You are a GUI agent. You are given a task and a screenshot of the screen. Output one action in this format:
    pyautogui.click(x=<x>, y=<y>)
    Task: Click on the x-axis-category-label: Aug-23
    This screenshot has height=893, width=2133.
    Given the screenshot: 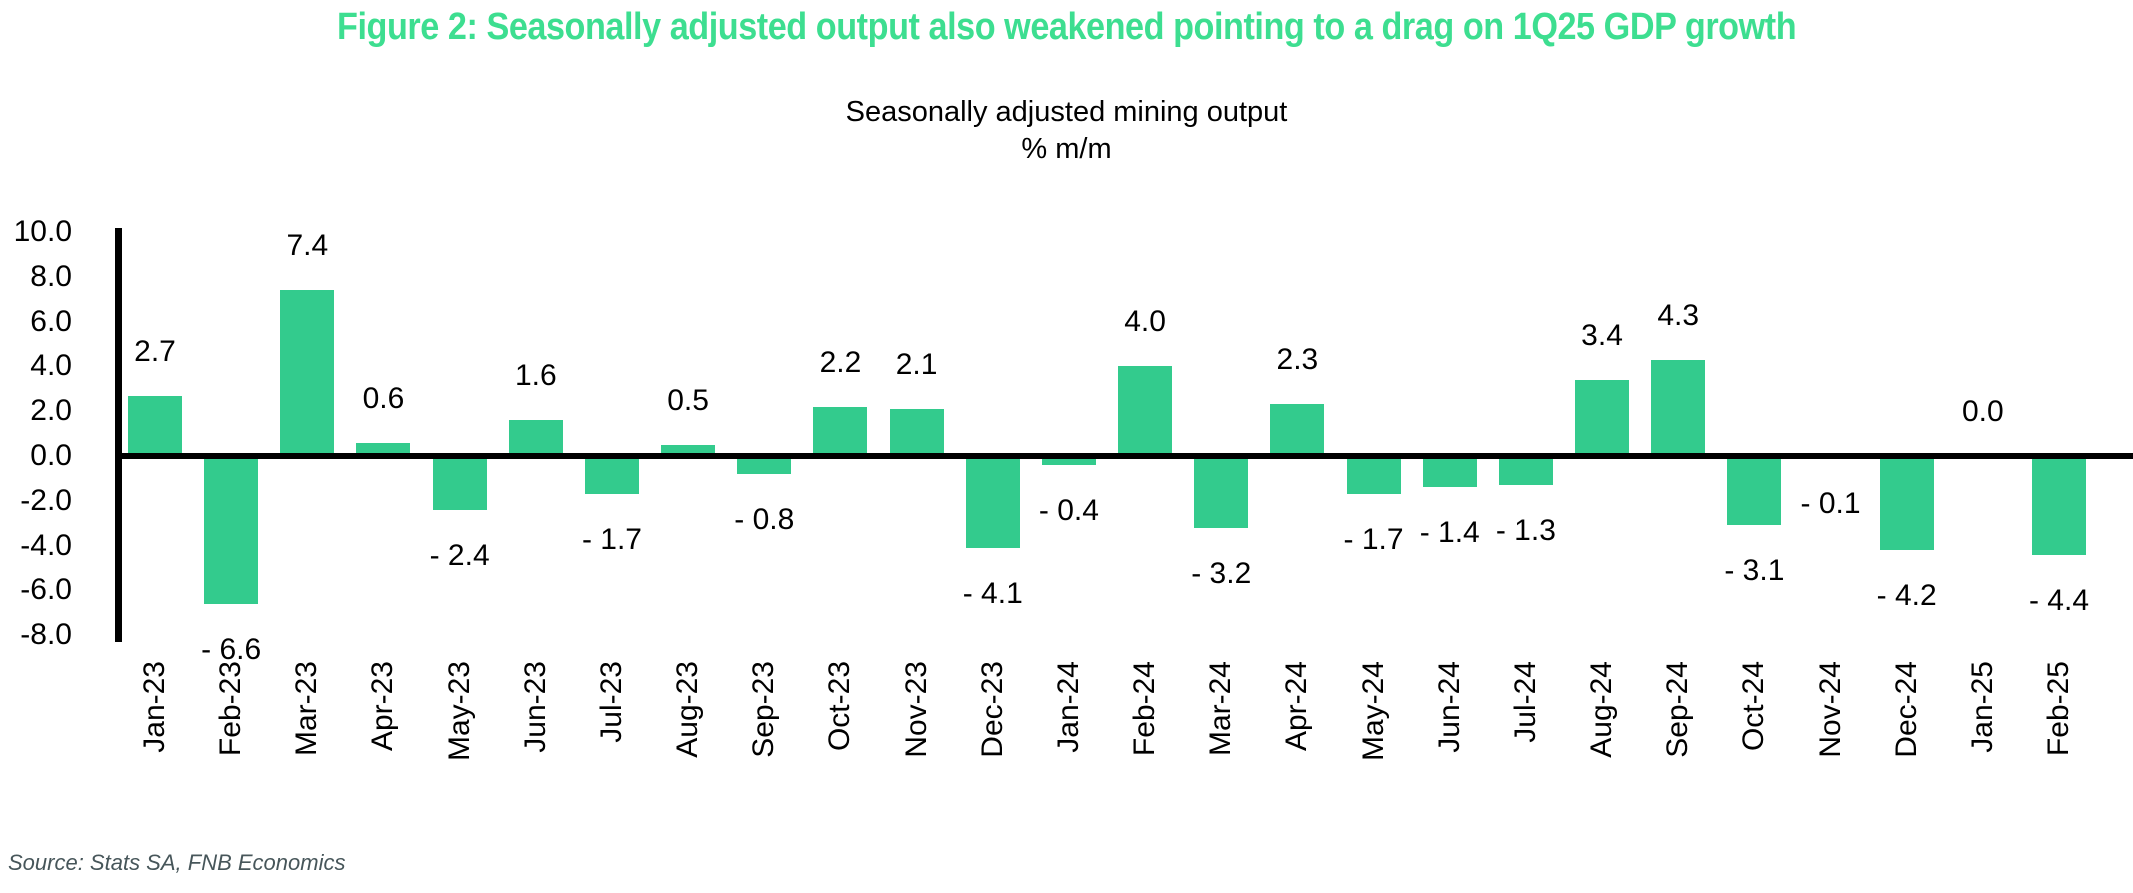 What is the action you would take?
    pyautogui.click(x=688, y=709)
    